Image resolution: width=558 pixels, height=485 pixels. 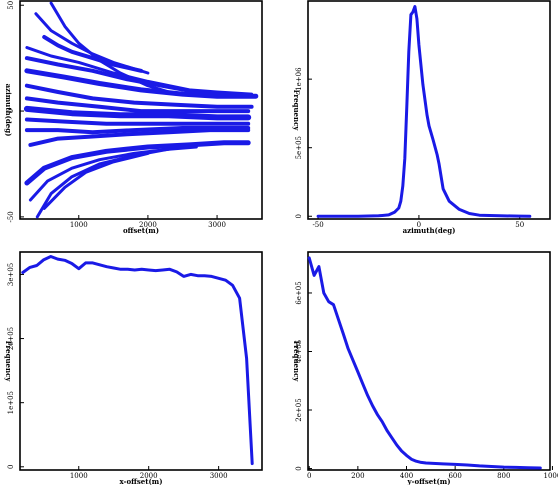 I want to click on y-offset-hist-xtick-label-1: 200, so click(x=357, y=476).